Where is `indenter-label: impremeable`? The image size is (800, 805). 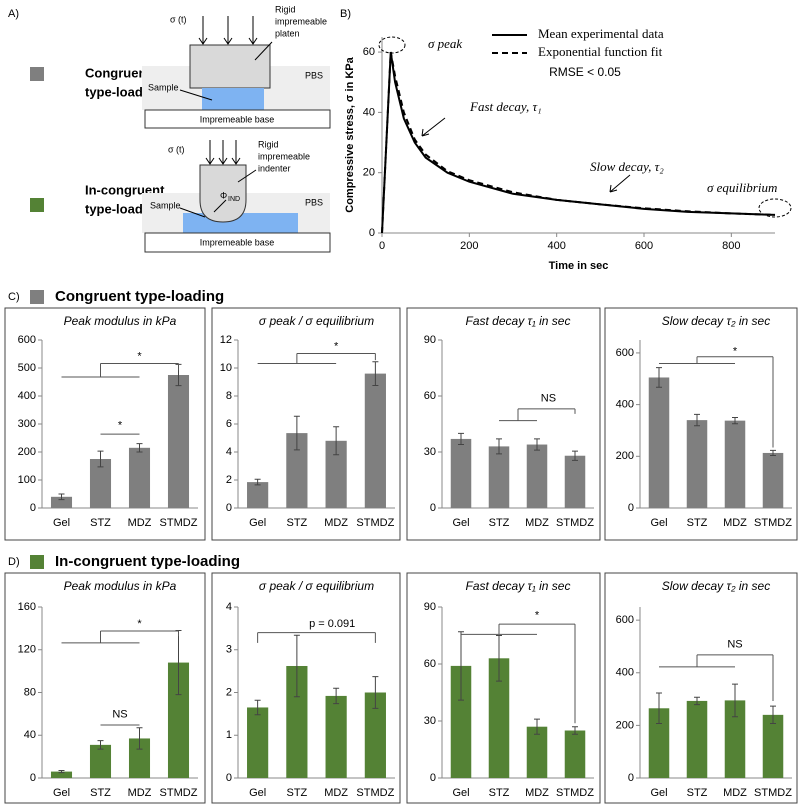 indenter-label: impremeable is located at coordinates (284, 156).